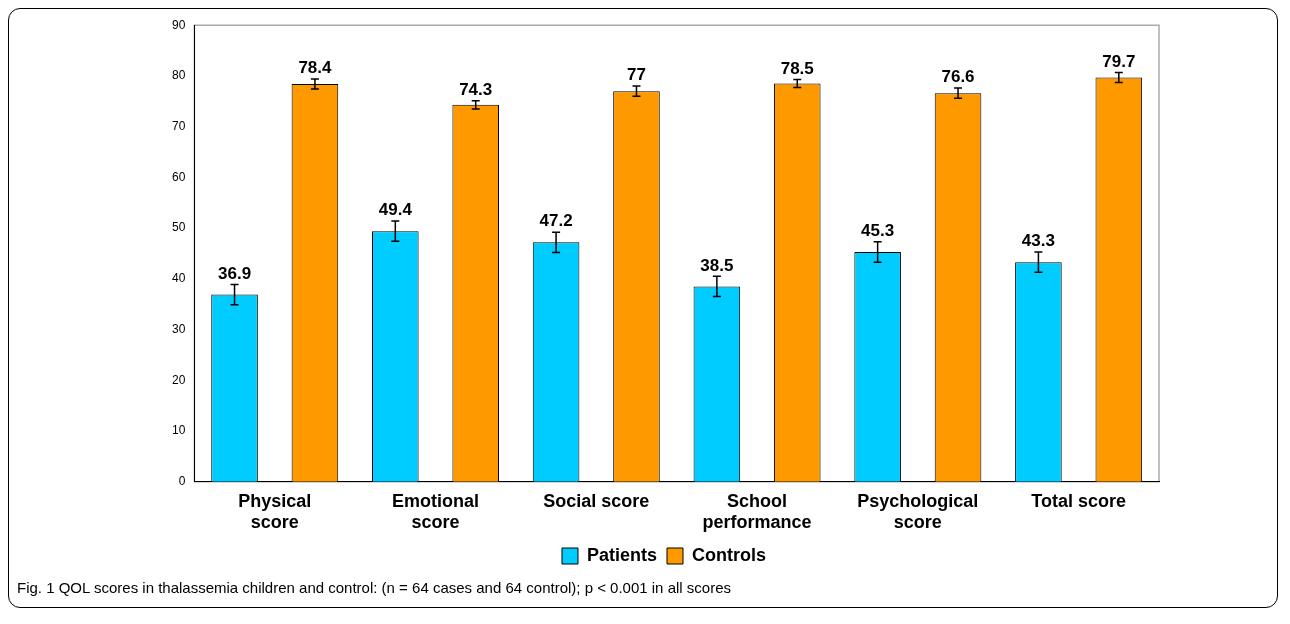 This screenshot has height=624, width=1290. What do you see at coordinates (797, 68) in the screenshot?
I see `data-label: 78.5` at bounding box center [797, 68].